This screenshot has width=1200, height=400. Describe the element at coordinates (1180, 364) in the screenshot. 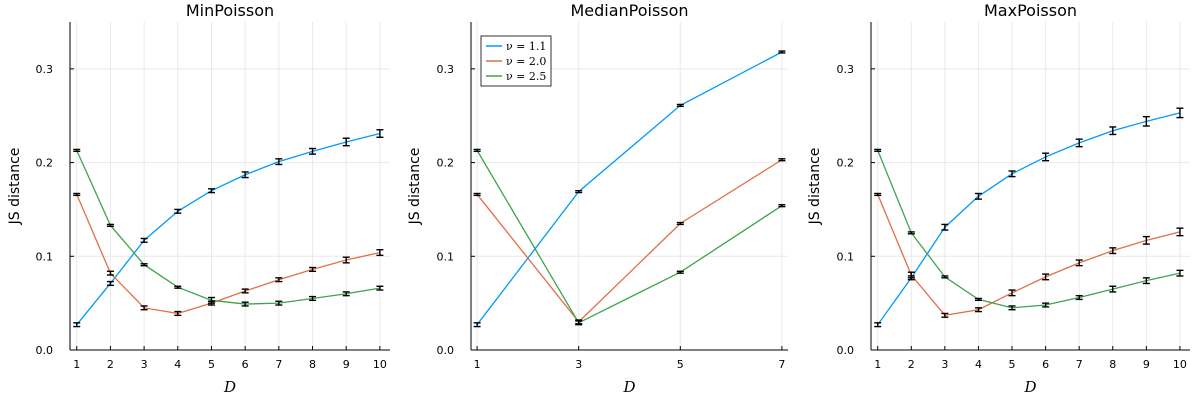

I see `x-tick-label: 10` at that location.